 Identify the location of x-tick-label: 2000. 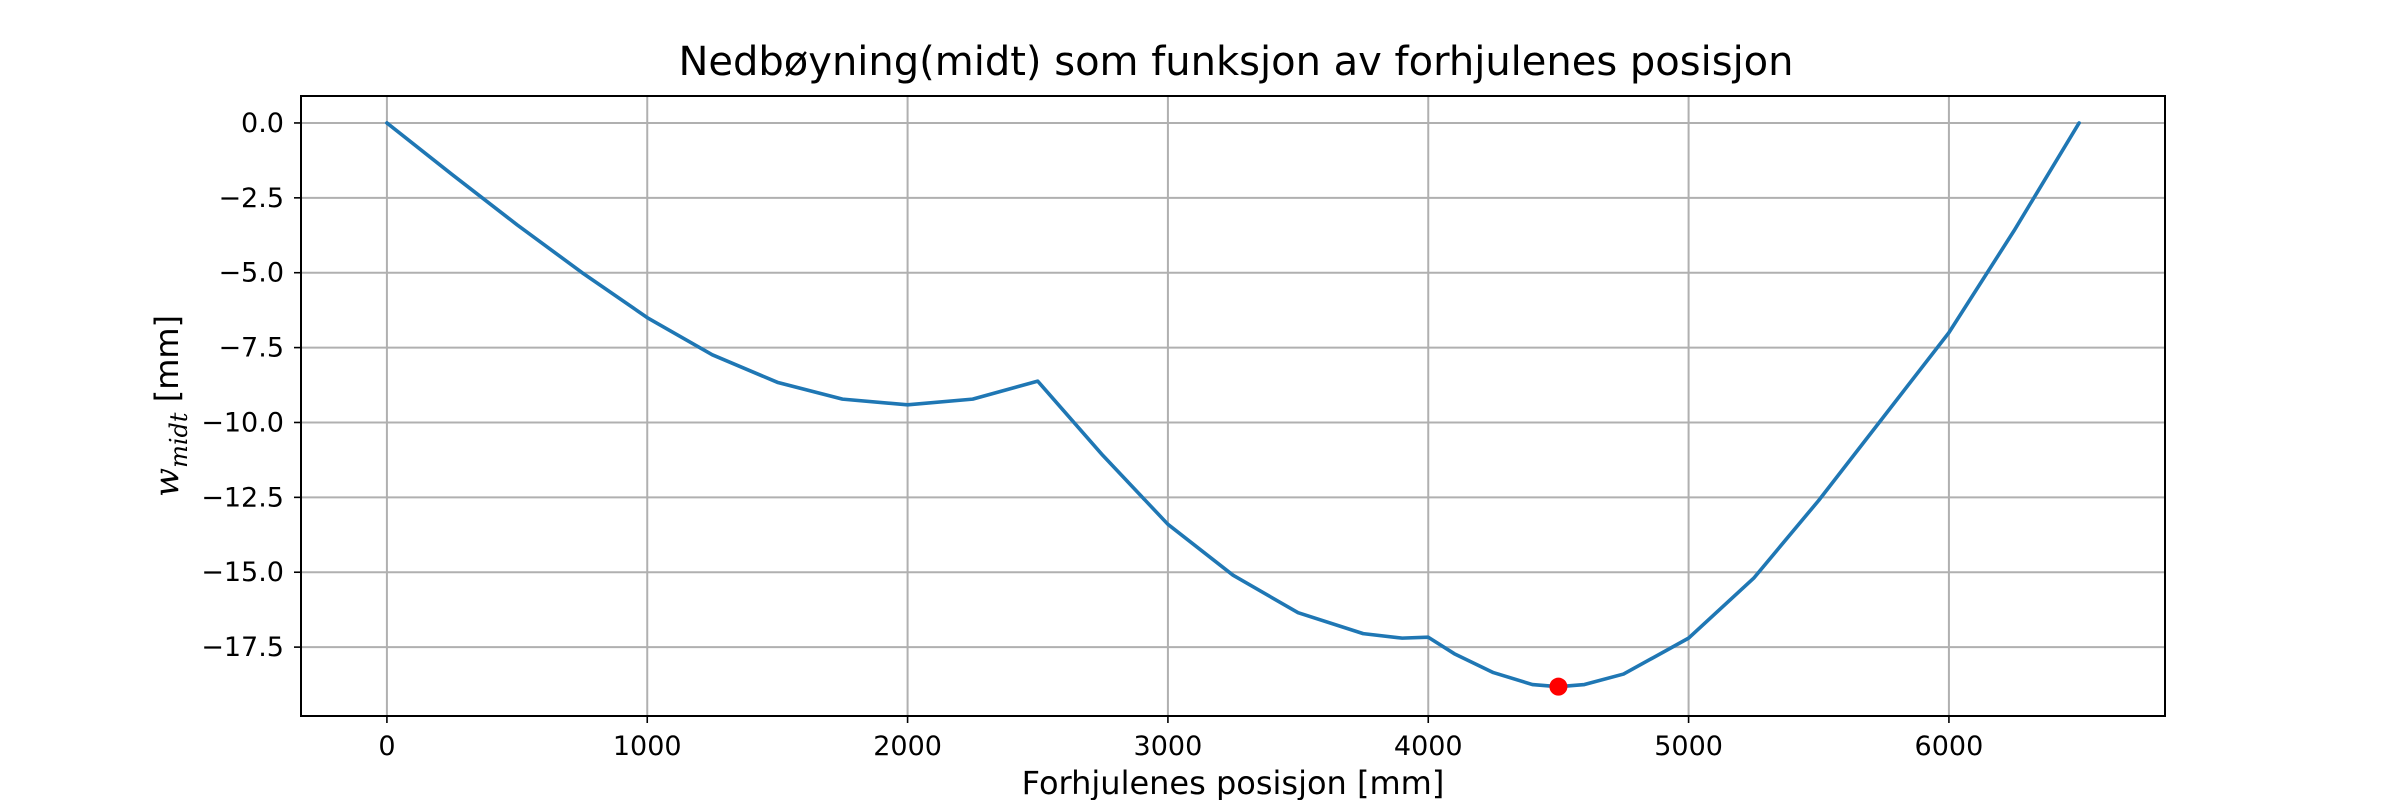
(907, 746).